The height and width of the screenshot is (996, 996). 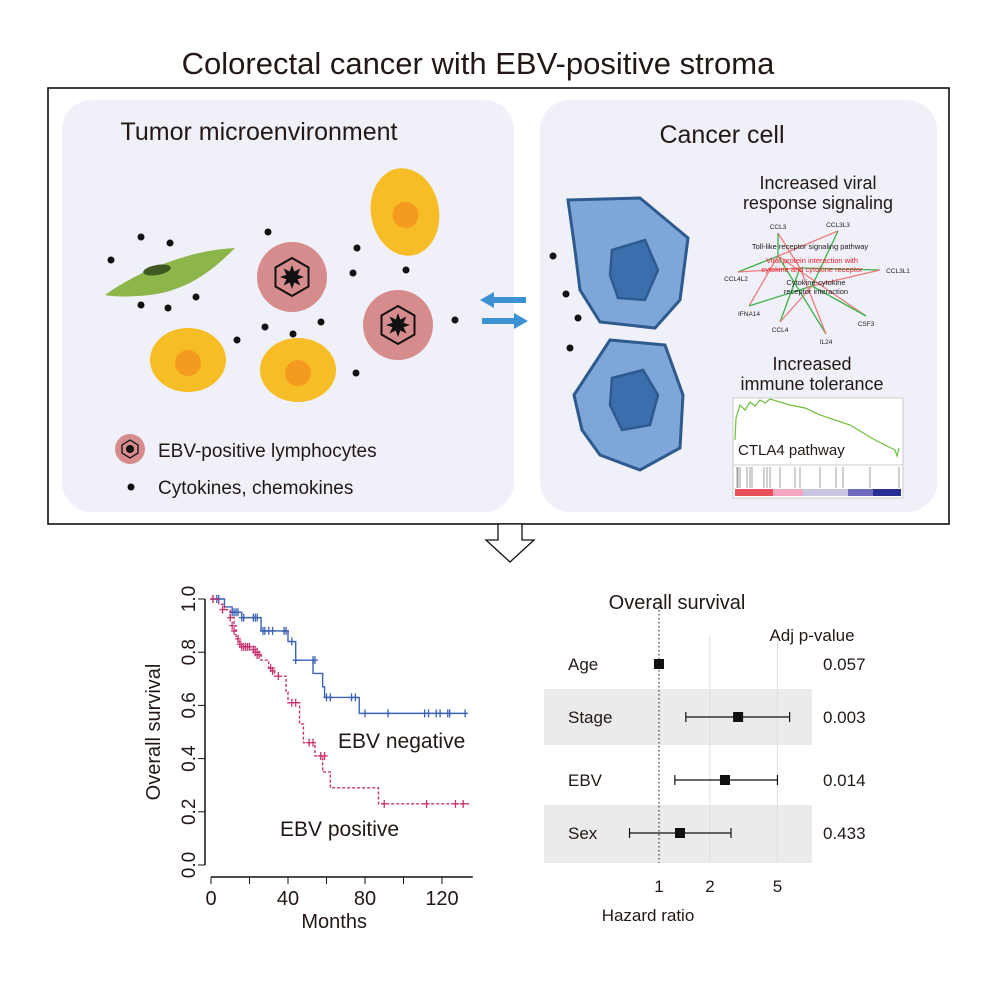 I want to click on series-label-ebv-negative: EBV negative, so click(x=401, y=741).